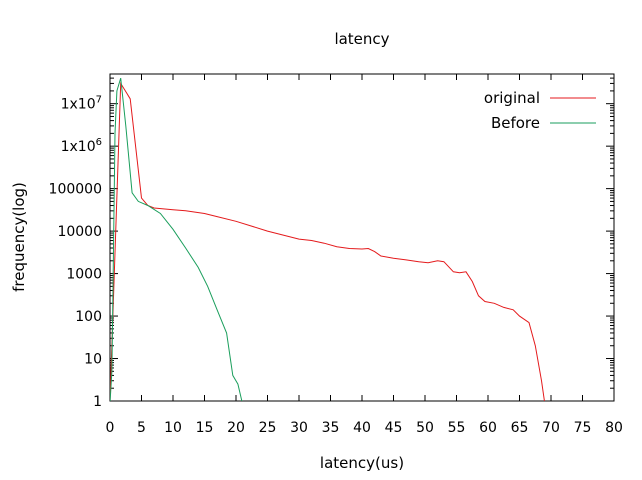 The image size is (642, 480). Describe the element at coordinates (515, 123) in the screenshot. I see `legend-label-before: Before` at that location.